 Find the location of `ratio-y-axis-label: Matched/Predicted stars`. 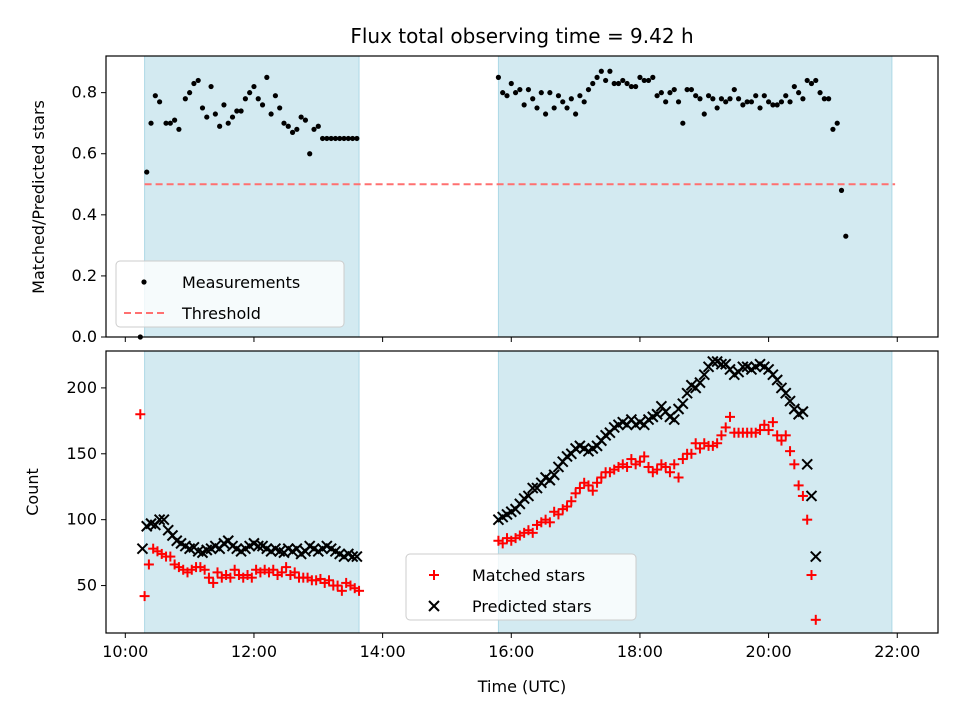

ratio-y-axis-label: Matched/Predicted stars is located at coordinates (38, 197).